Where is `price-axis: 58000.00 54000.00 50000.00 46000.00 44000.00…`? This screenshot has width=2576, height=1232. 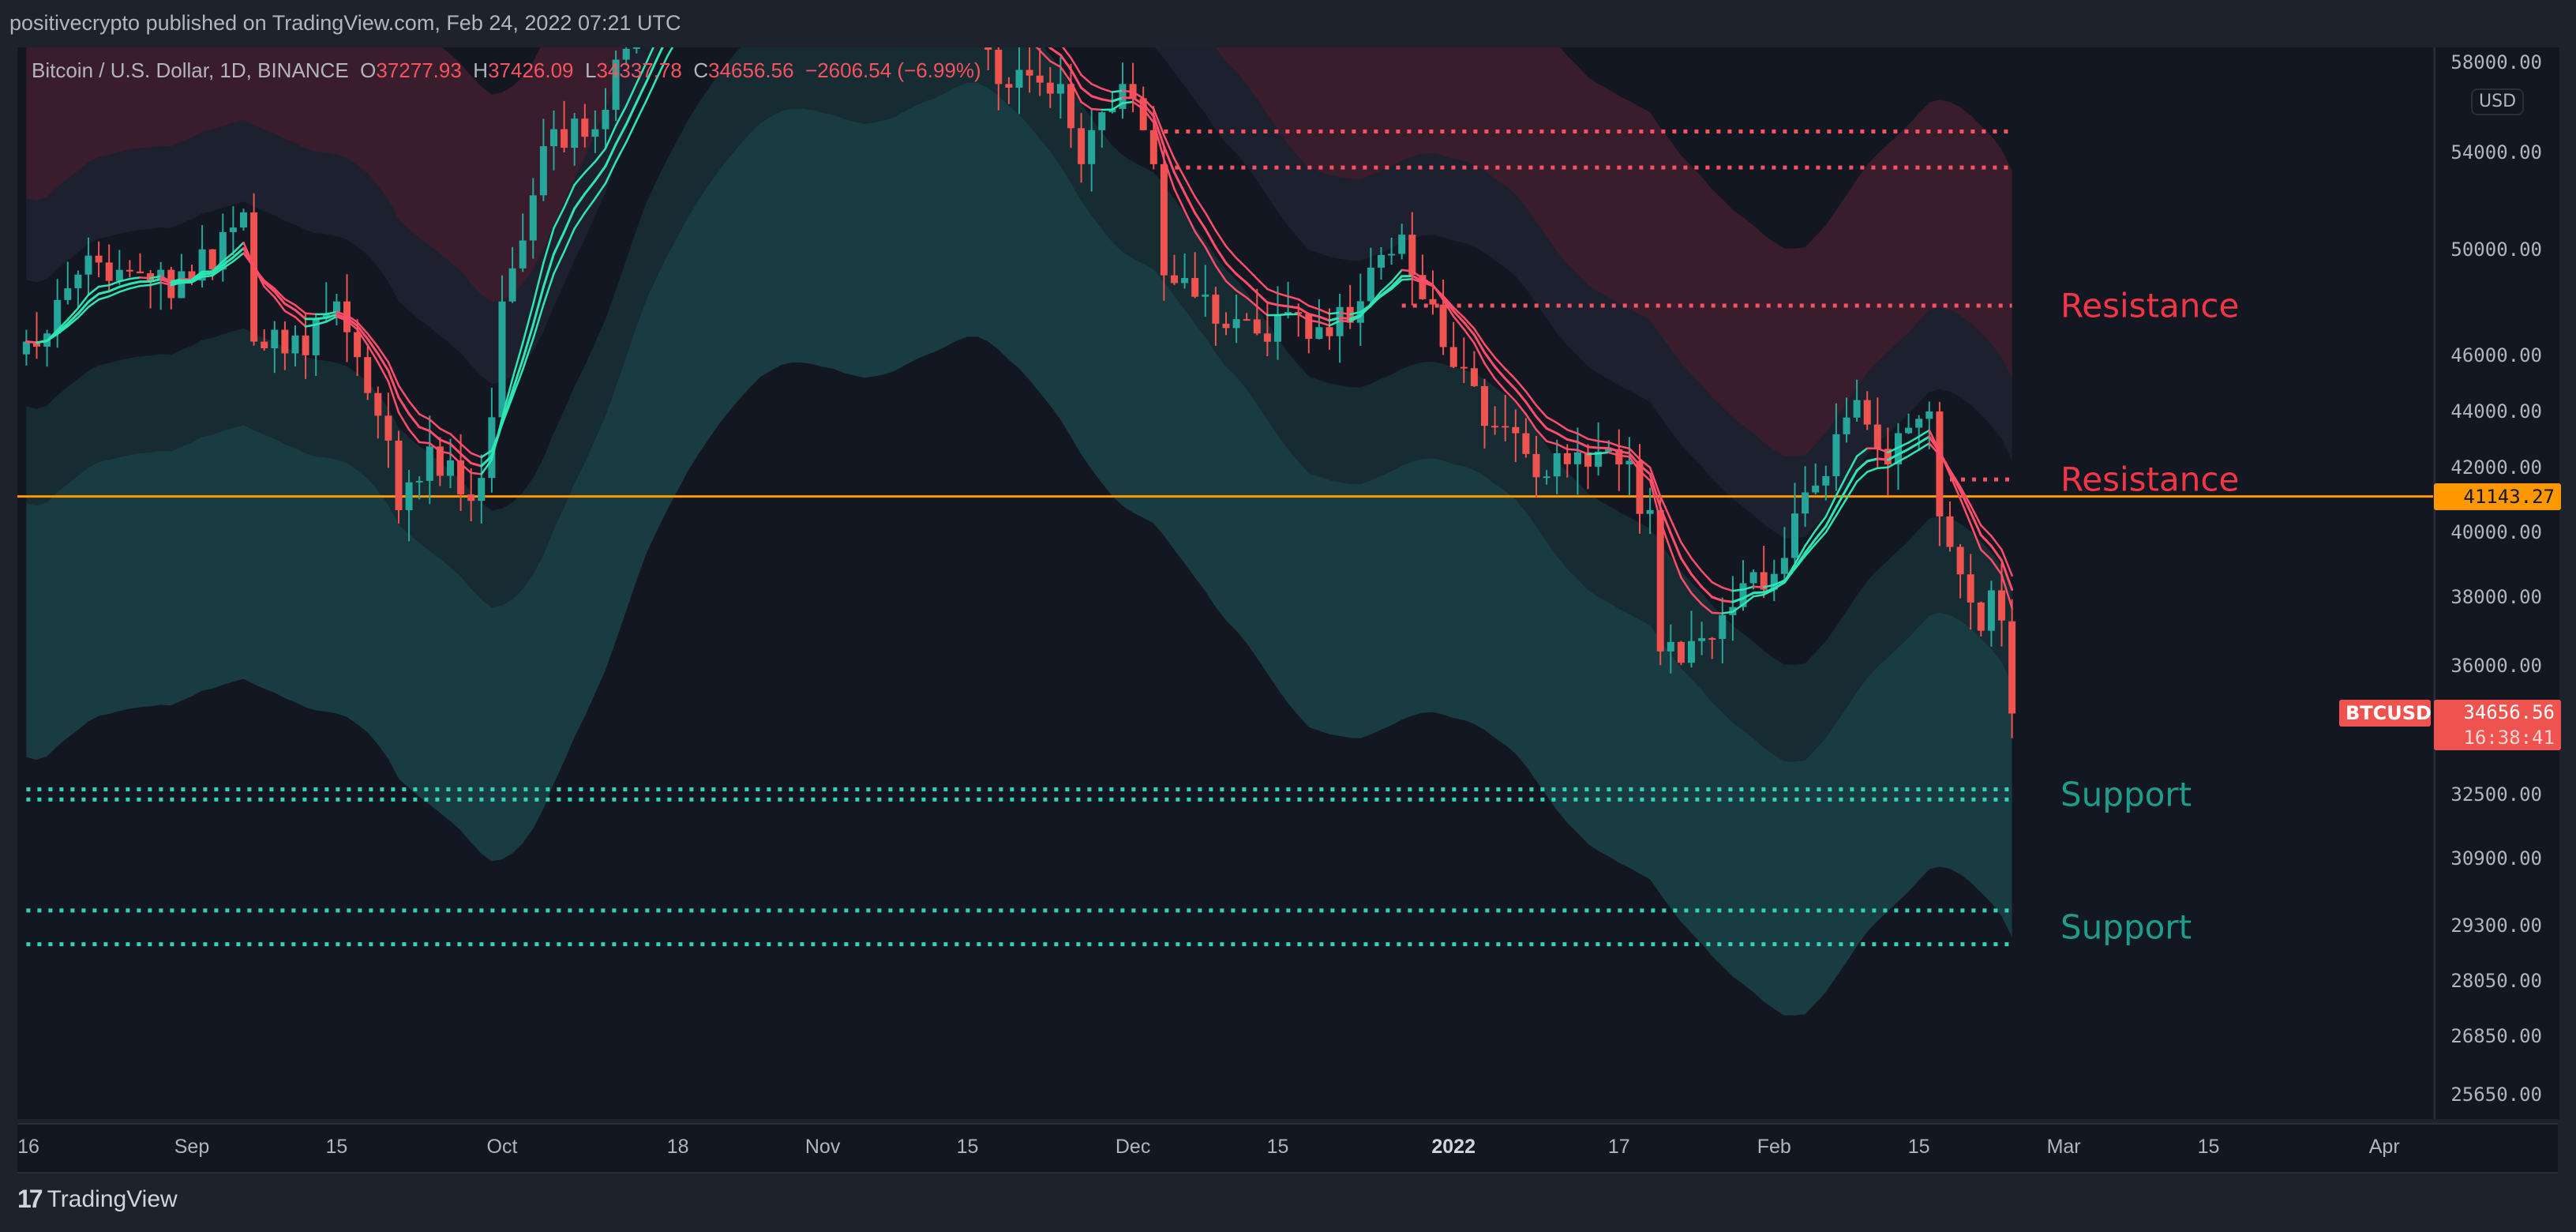
price-axis: 58000.00 54000.00 50000.00 46000.00 44000.00… is located at coordinates (2496, 583).